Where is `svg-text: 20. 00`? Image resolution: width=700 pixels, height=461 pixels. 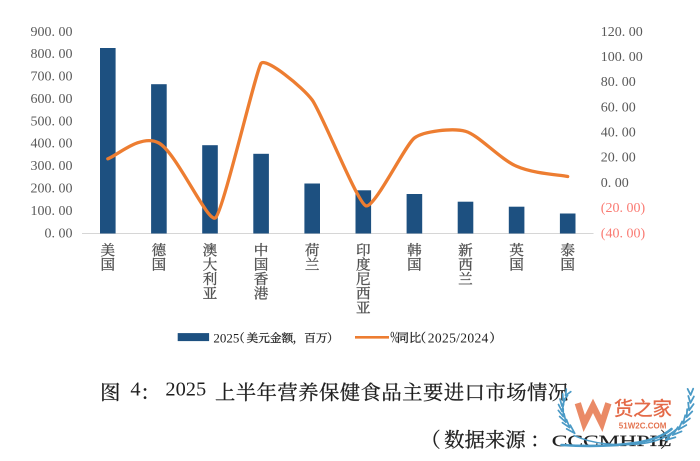 svg-text: 20. 00 is located at coordinates (618, 158).